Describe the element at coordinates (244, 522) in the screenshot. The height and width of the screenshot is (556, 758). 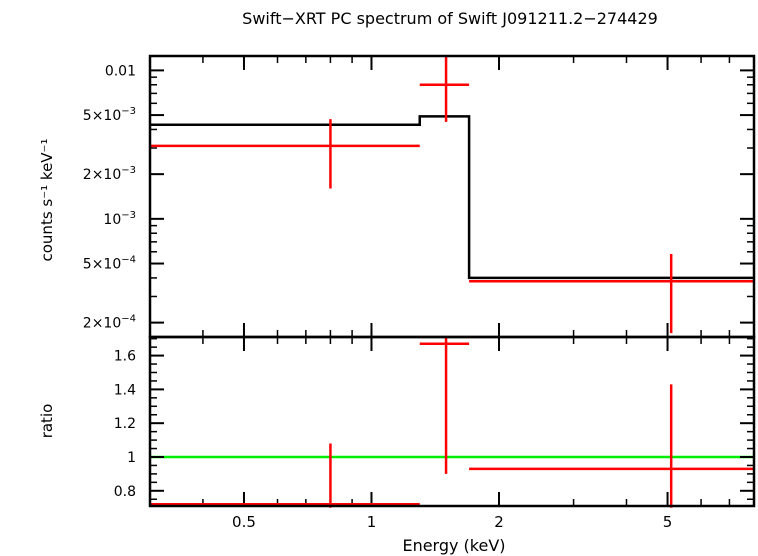
I see `x-tick-label: 0.5` at that location.